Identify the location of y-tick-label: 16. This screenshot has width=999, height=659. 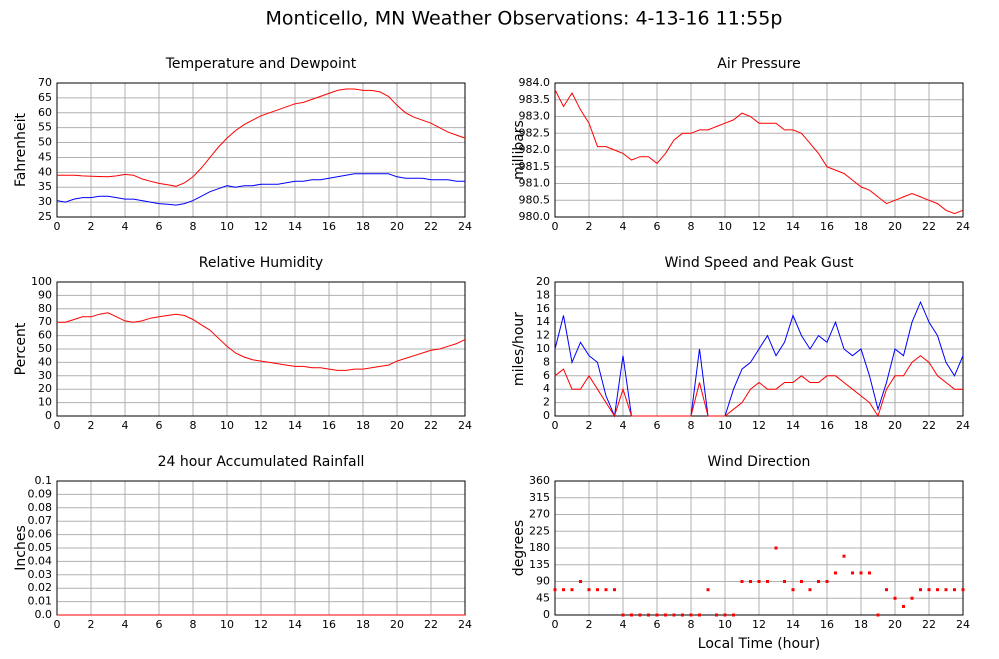
(543, 308).